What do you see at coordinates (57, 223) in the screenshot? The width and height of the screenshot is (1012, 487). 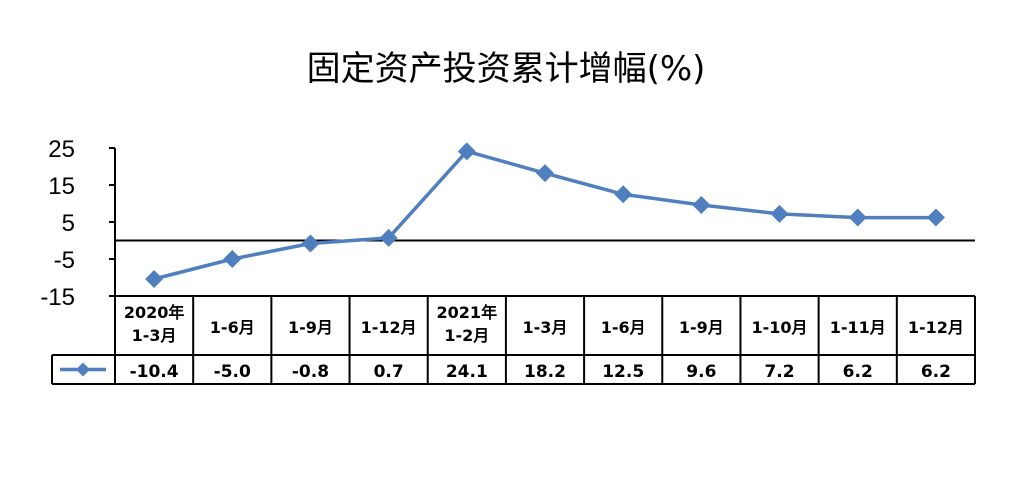 I see `y-axis-ticks: 25 15 5 -5 -15` at bounding box center [57, 223].